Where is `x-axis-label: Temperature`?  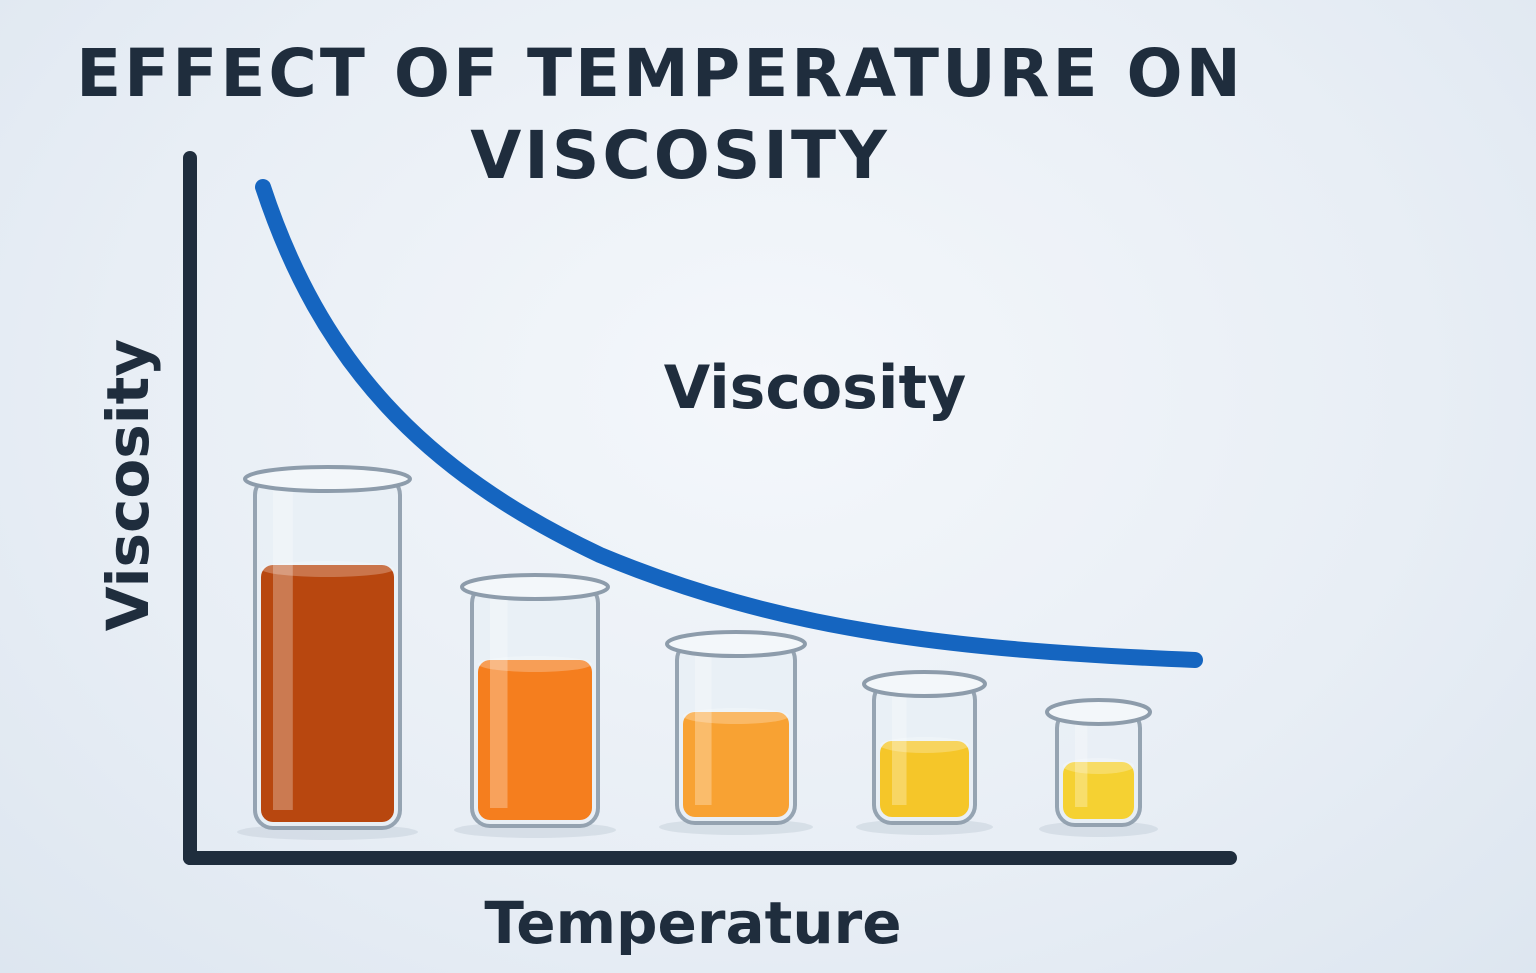
x-axis-label: Temperature is located at coordinates (692, 923).